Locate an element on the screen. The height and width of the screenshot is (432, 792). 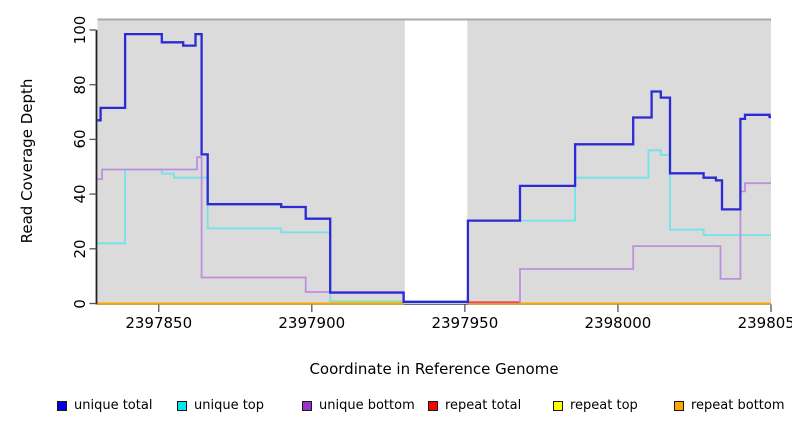
x-tick-label: 2397950 is located at coordinates (465, 323).